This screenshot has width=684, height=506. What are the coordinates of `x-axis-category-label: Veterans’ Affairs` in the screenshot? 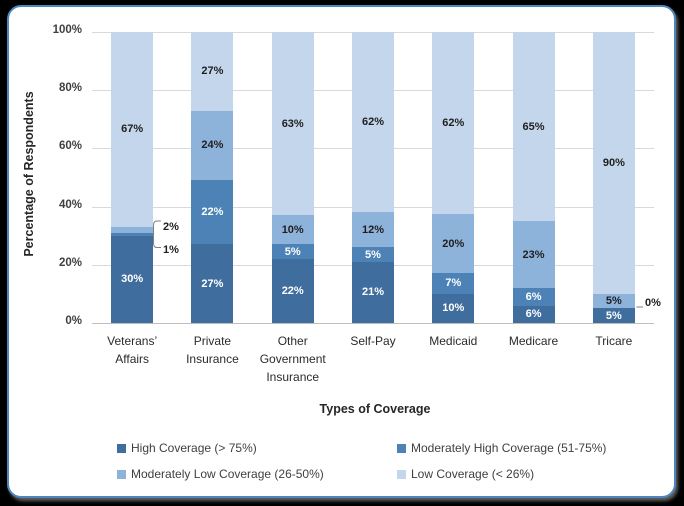 It's located at (132, 350).